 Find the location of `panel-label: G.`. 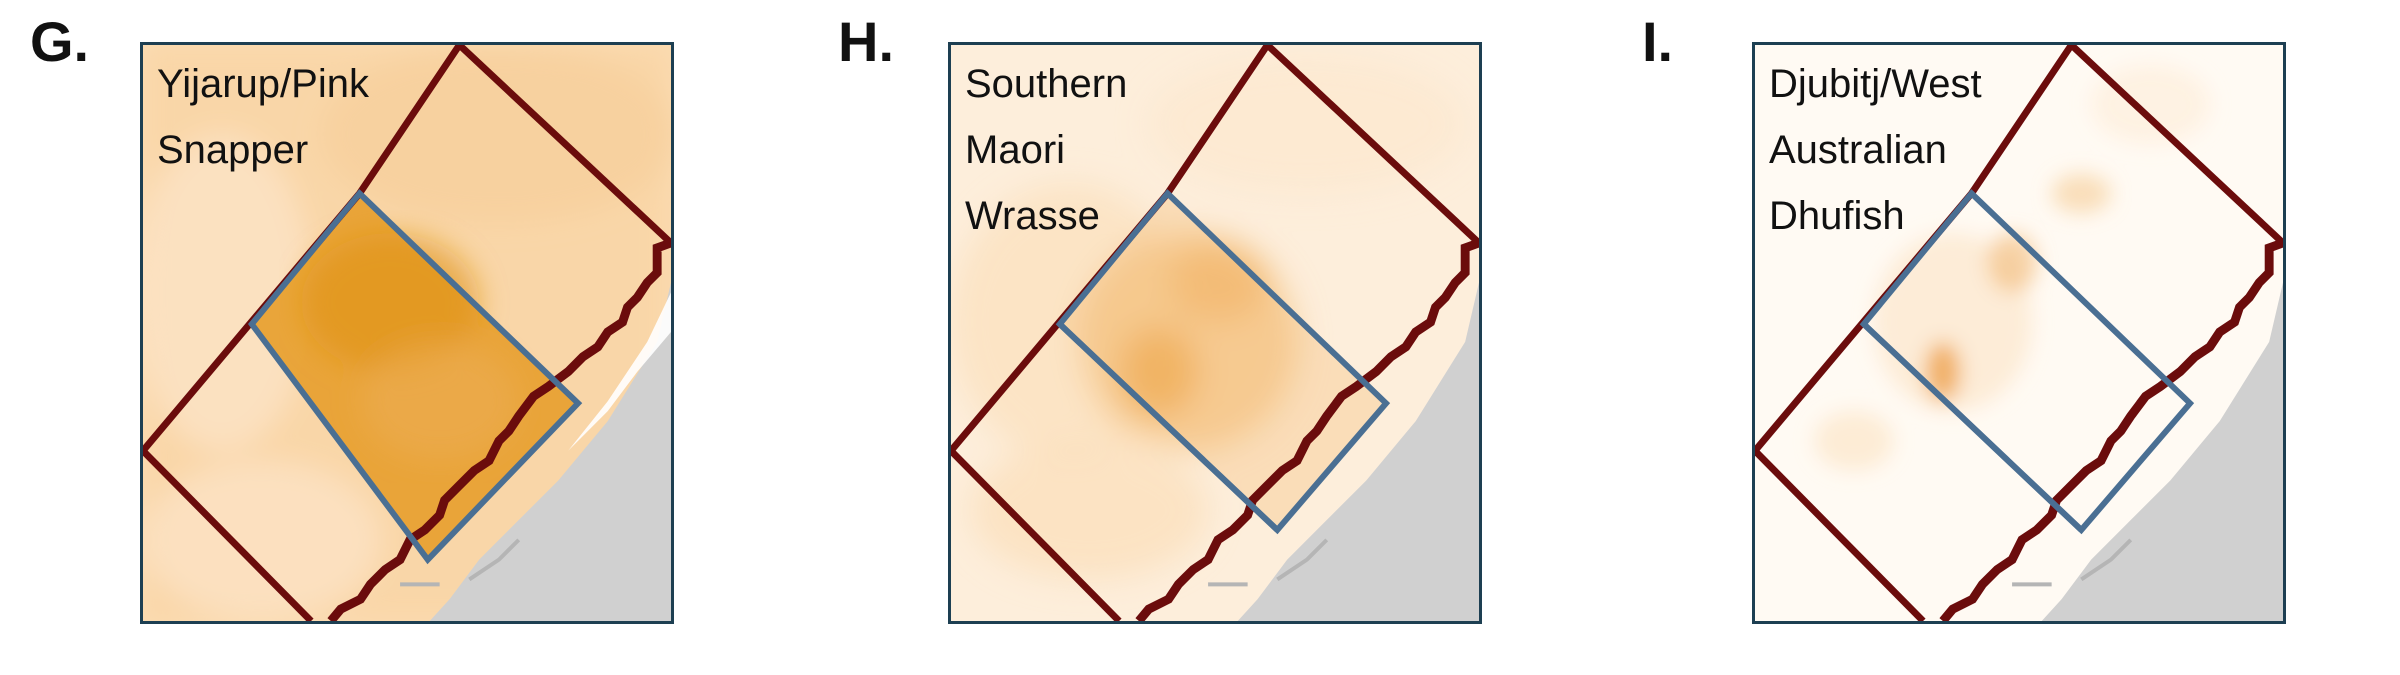

panel-label: G. is located at coordinates (60, 41).